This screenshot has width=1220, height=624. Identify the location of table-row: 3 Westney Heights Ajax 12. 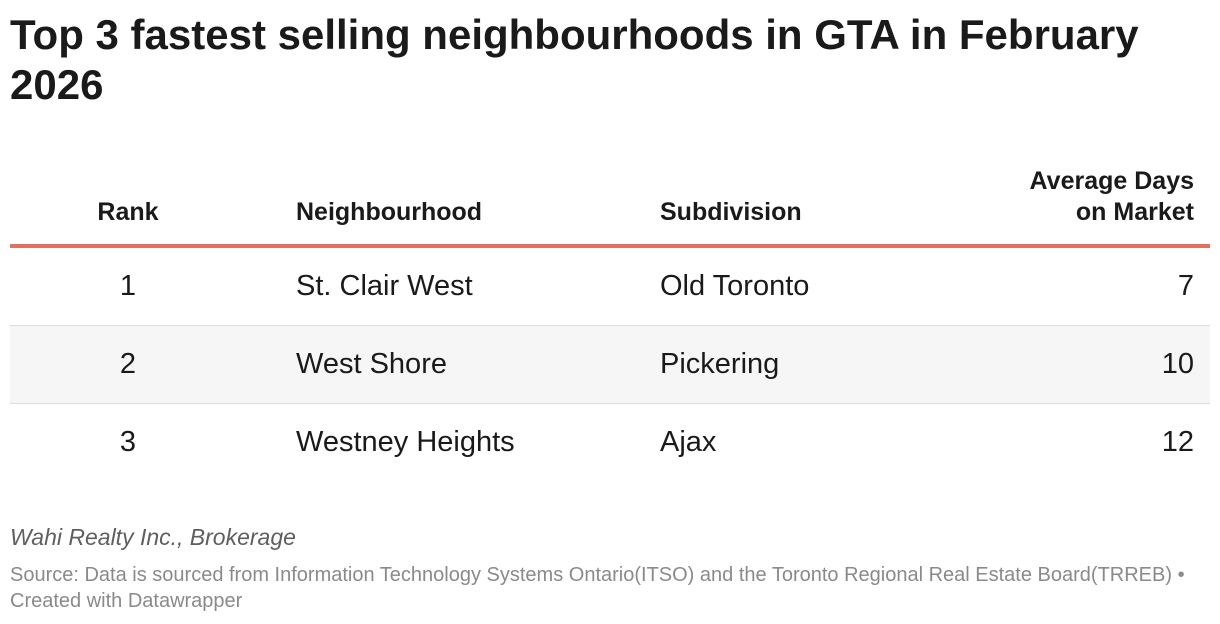
(610, 443).